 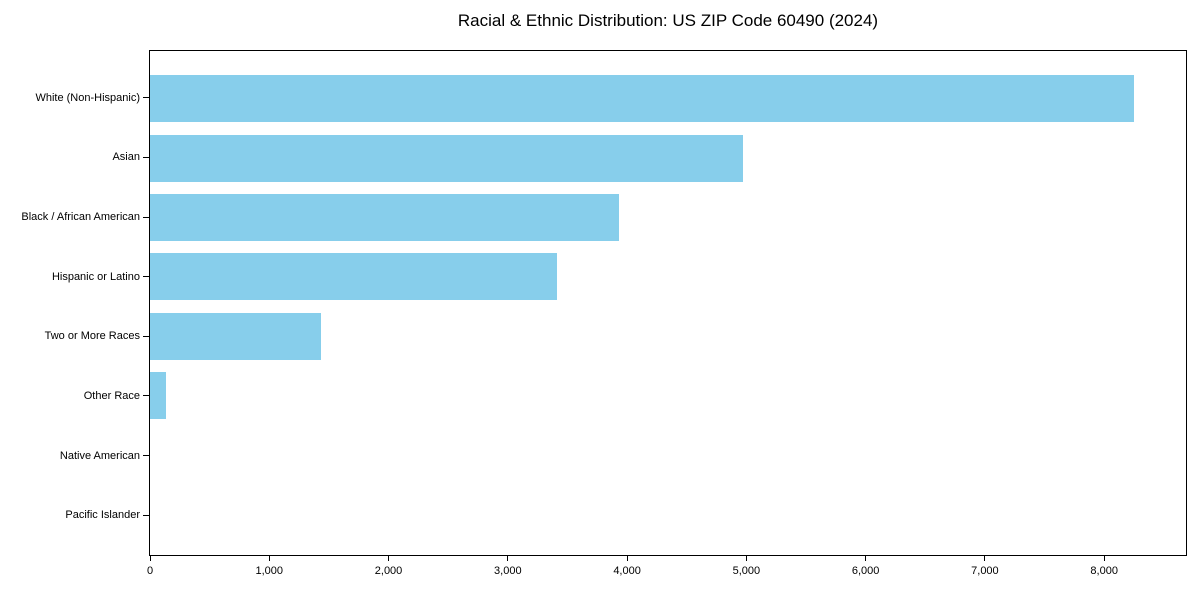 What do you see at coordinates (985, 571) in the screenshot?
I see `x-tick-label-7000: 7,000` at bounding box center [985, 571].